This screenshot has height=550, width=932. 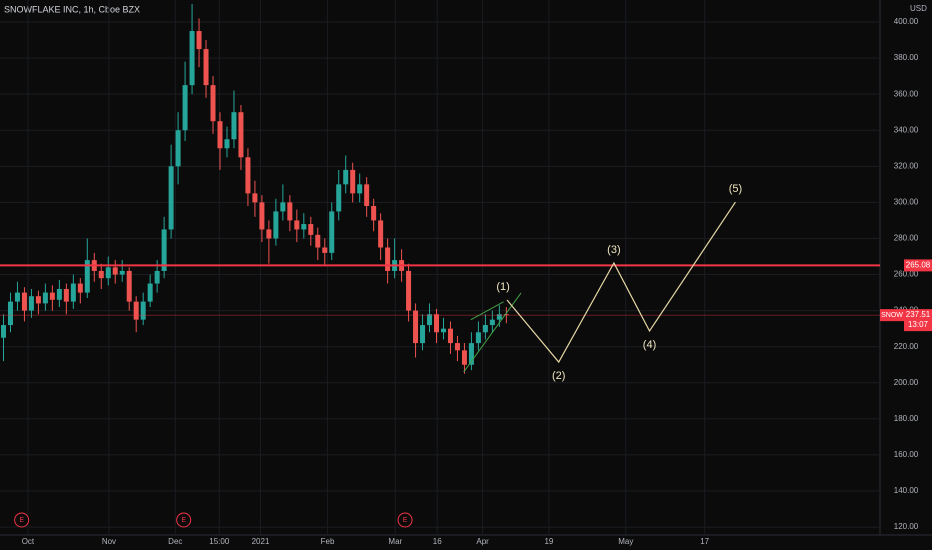 What do you see at coordinates (219, 541) in the screenshot?
I see `x-tick-label: 15:00` at bounding box center [219, 541].